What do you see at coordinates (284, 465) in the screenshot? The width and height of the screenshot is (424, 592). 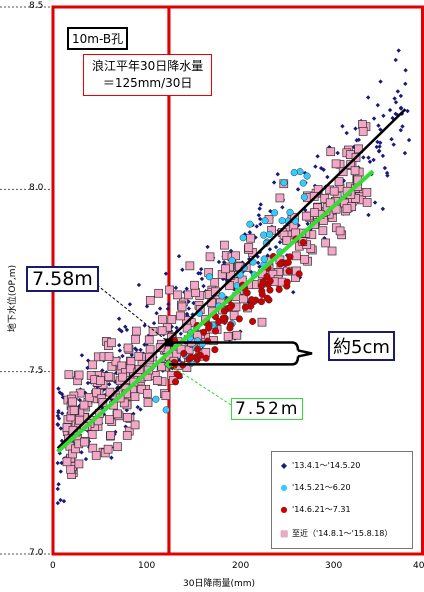 I see `diamond-marker-icon: ◆` at bounding box center [284, 465].